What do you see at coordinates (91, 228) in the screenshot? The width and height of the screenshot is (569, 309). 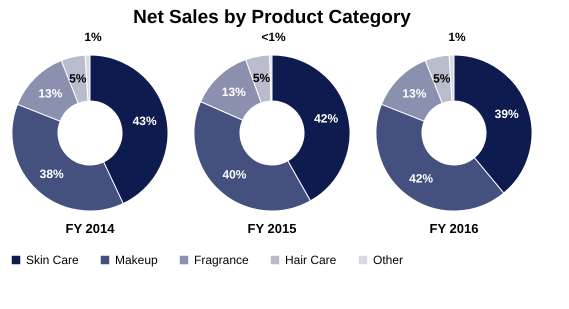 I see `text: FY 2014` at bounding box center [91, 228].